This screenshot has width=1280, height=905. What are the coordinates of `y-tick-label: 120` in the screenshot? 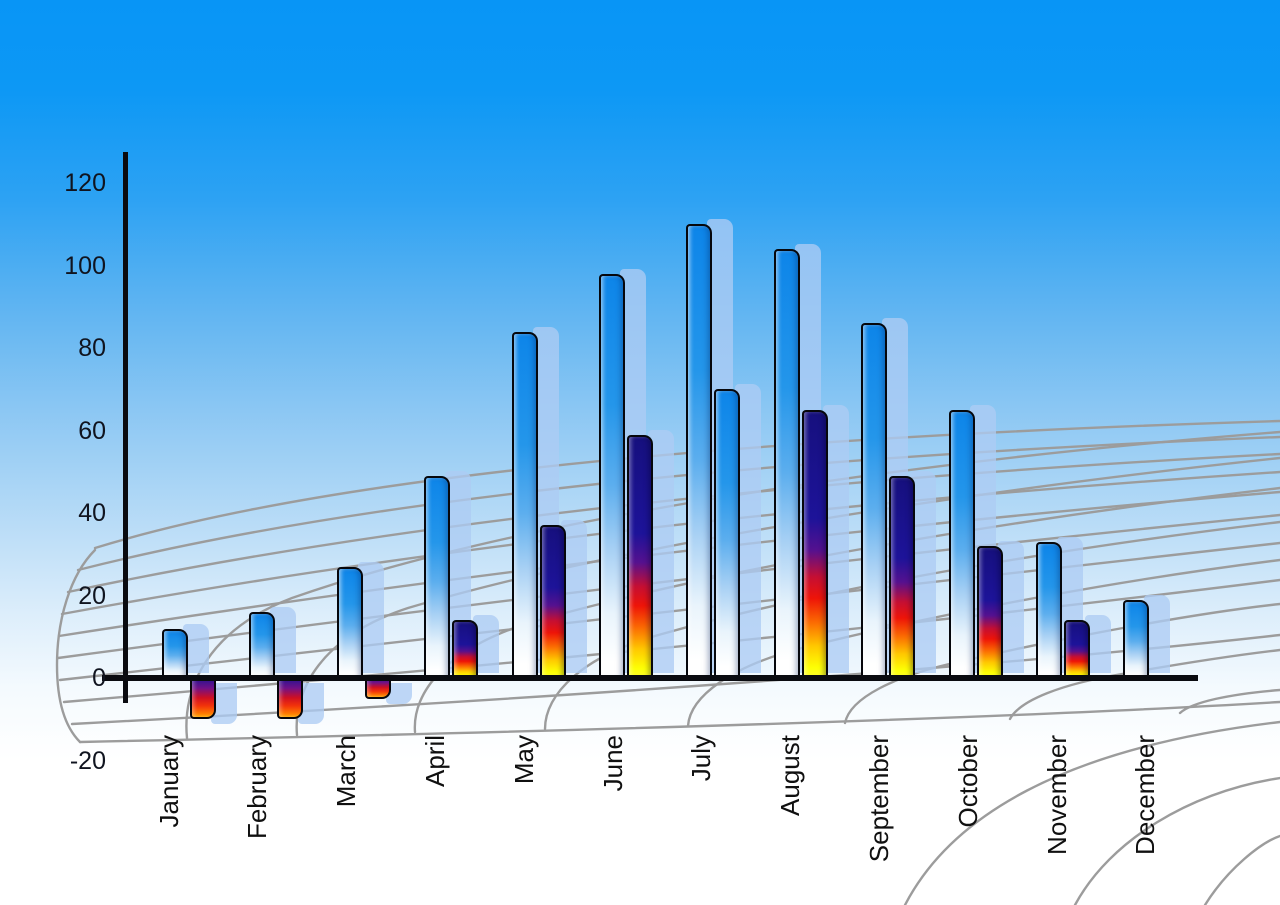 It's located at (85, 183).